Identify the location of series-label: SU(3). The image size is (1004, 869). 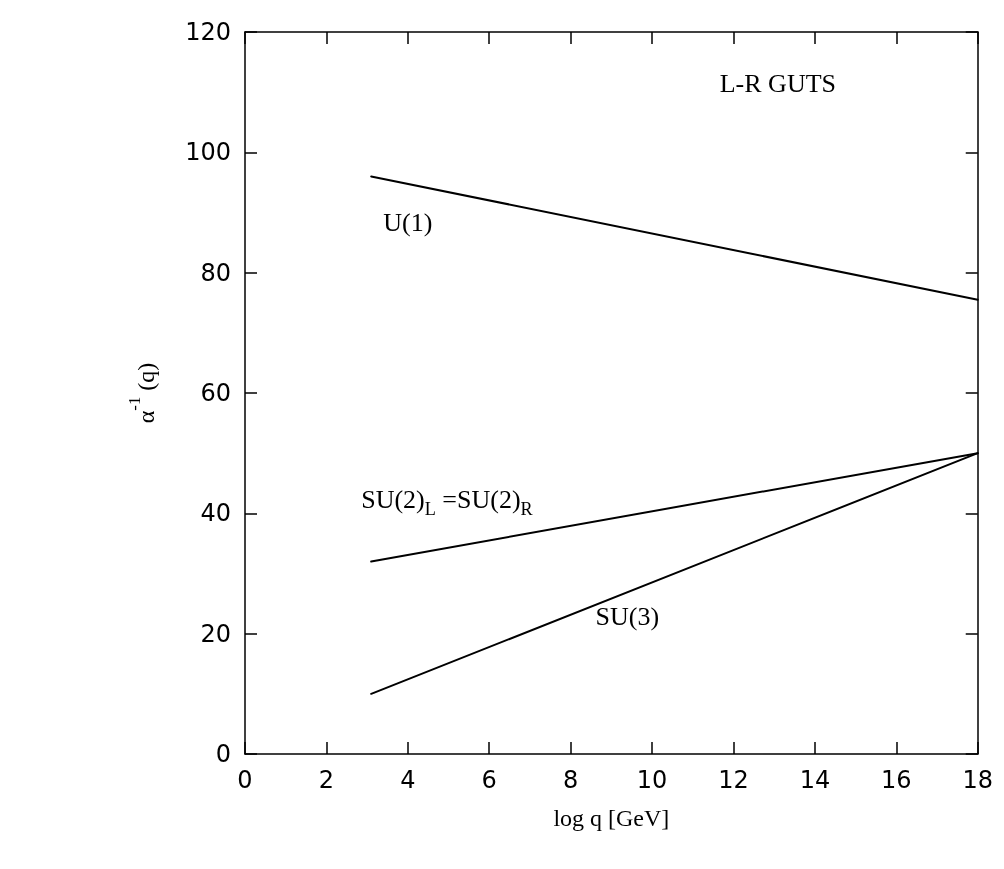
(627, 617).